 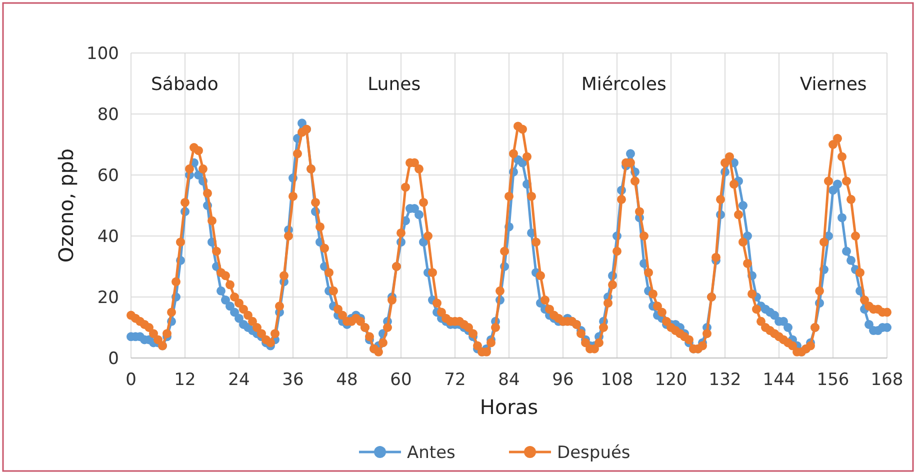 I want to click on x-tick-label: 36, so click(x=293, y=380).